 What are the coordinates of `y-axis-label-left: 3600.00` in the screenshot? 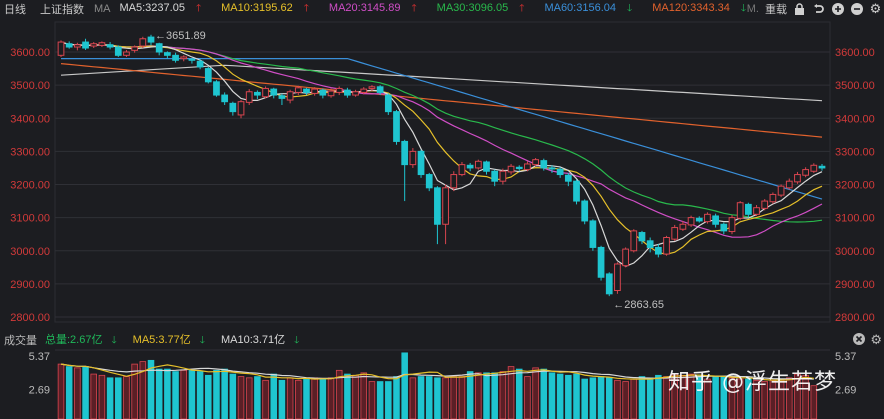 It's located at (30, 53).